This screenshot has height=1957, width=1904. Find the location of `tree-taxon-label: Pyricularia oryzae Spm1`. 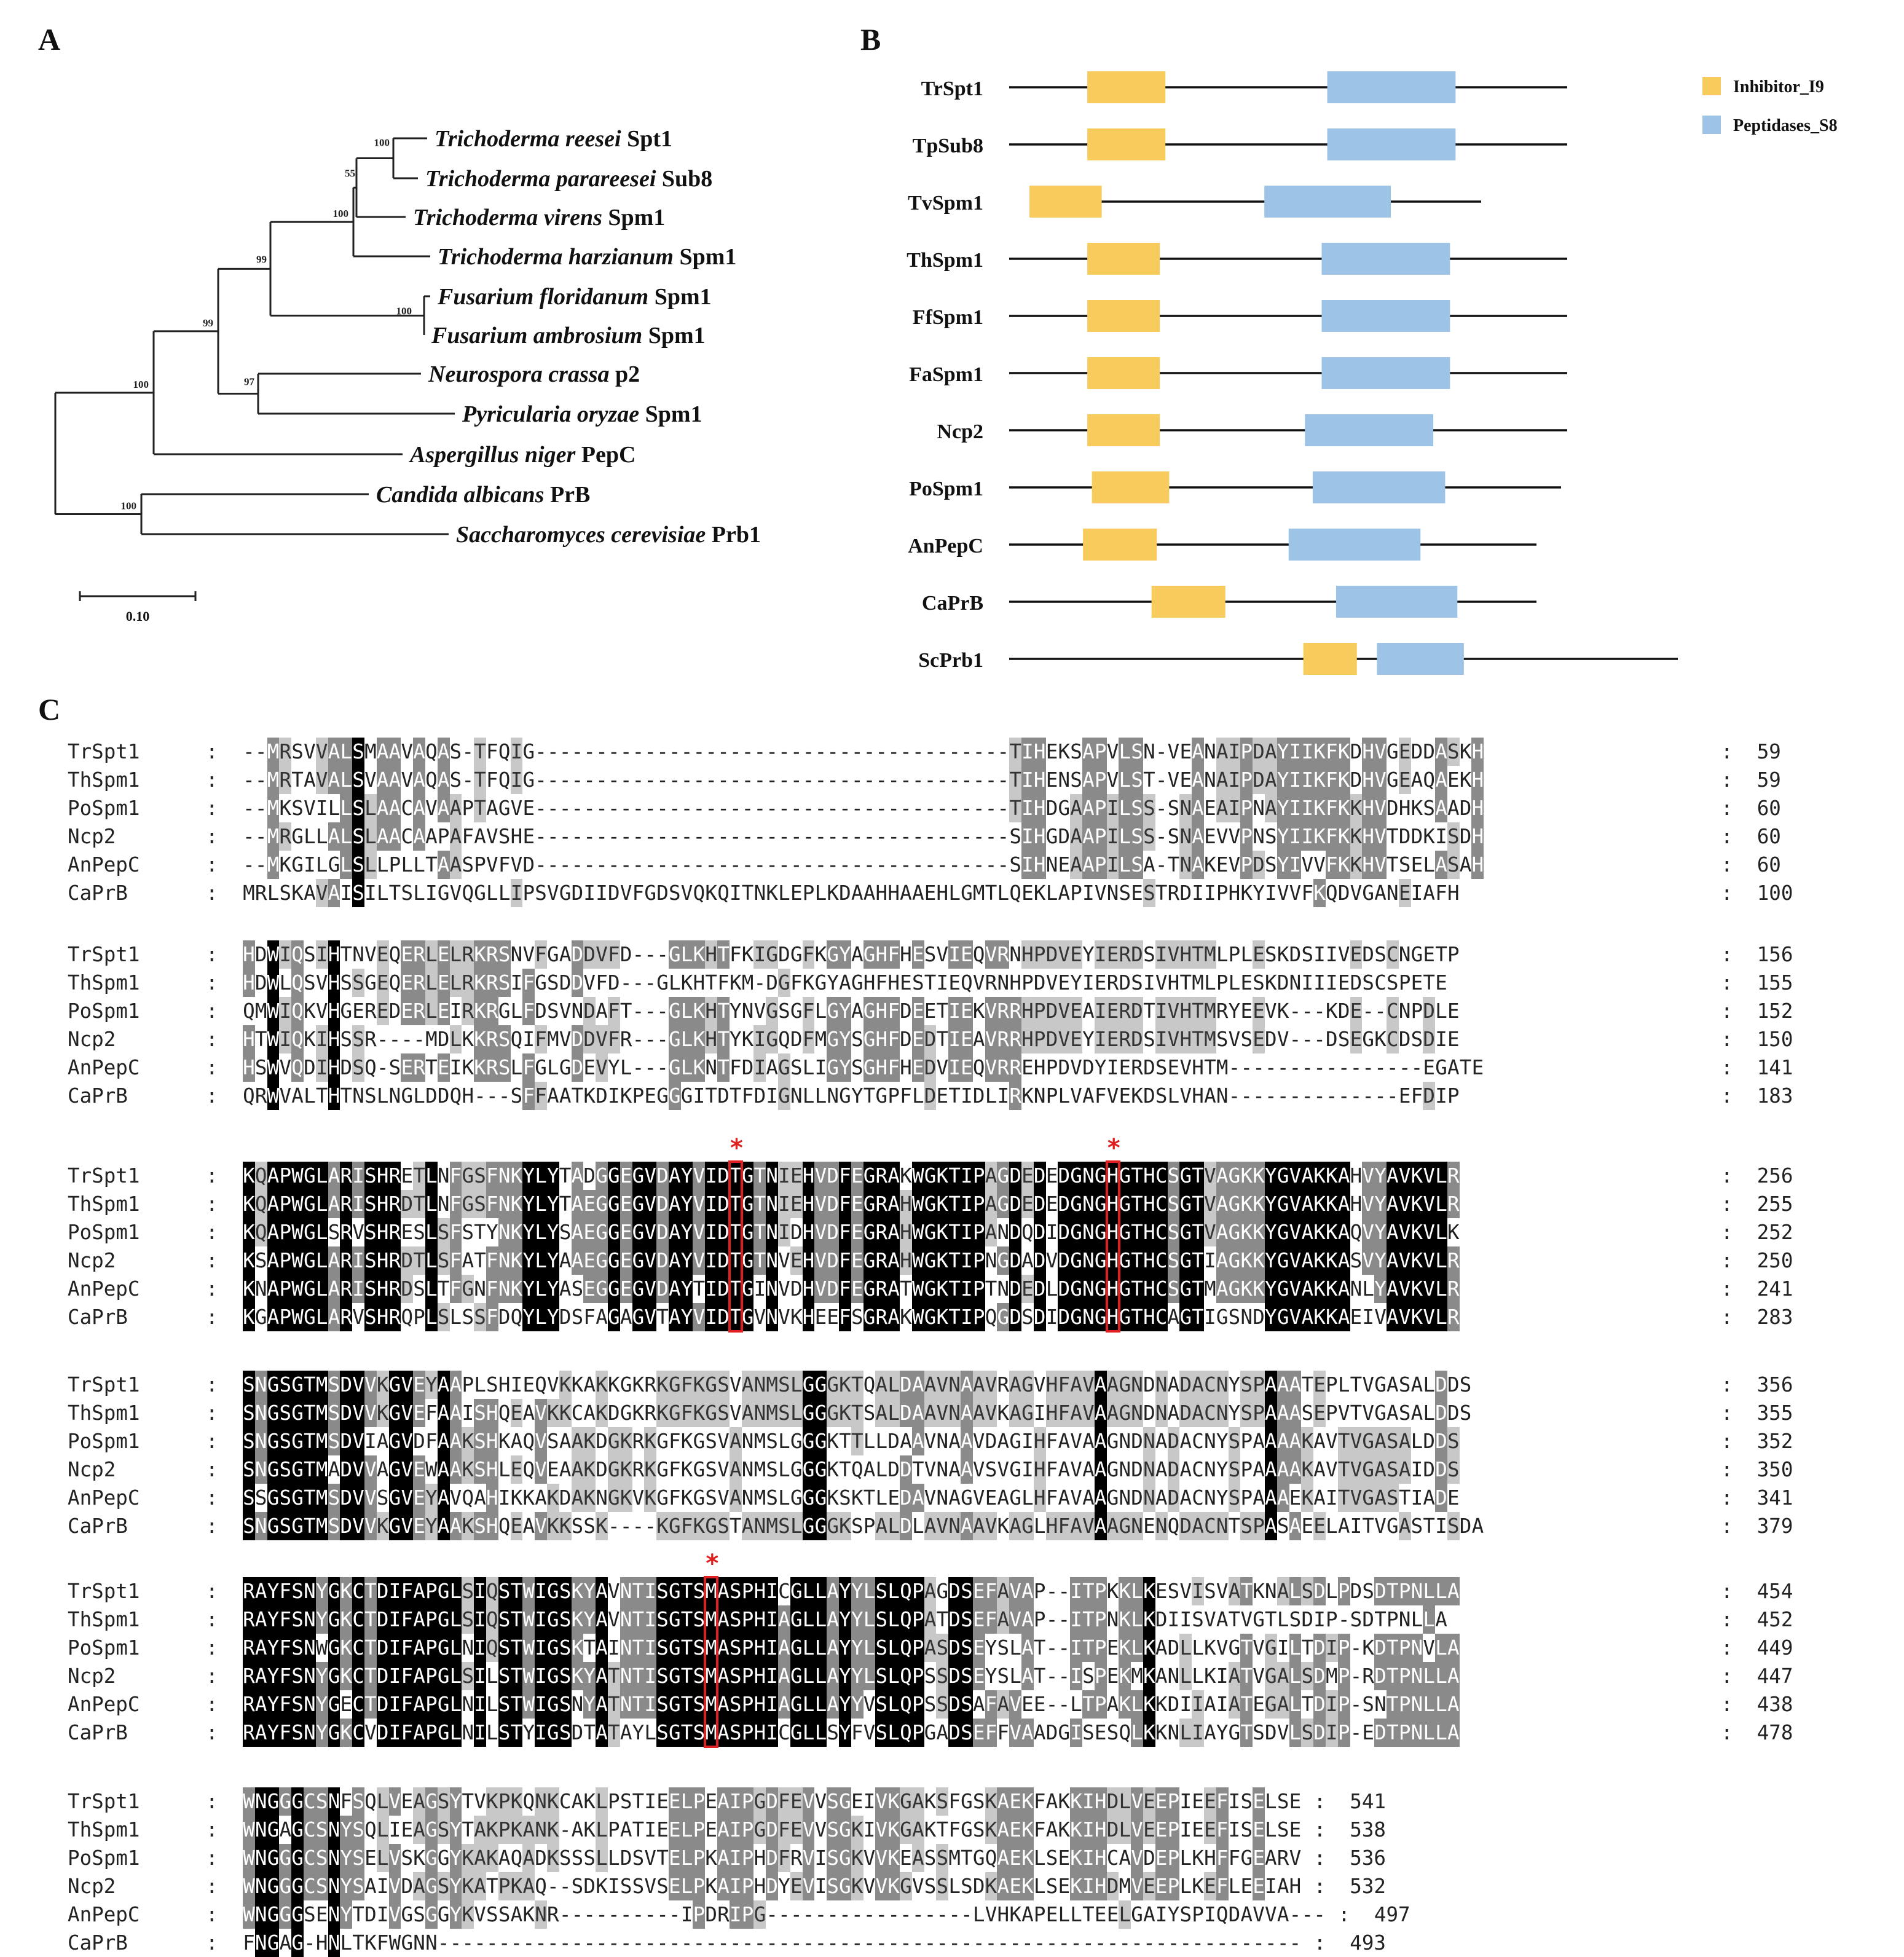

tree-taxon-label: Pyricularia oryzae Spm1 is located at coordinates (582, 414).